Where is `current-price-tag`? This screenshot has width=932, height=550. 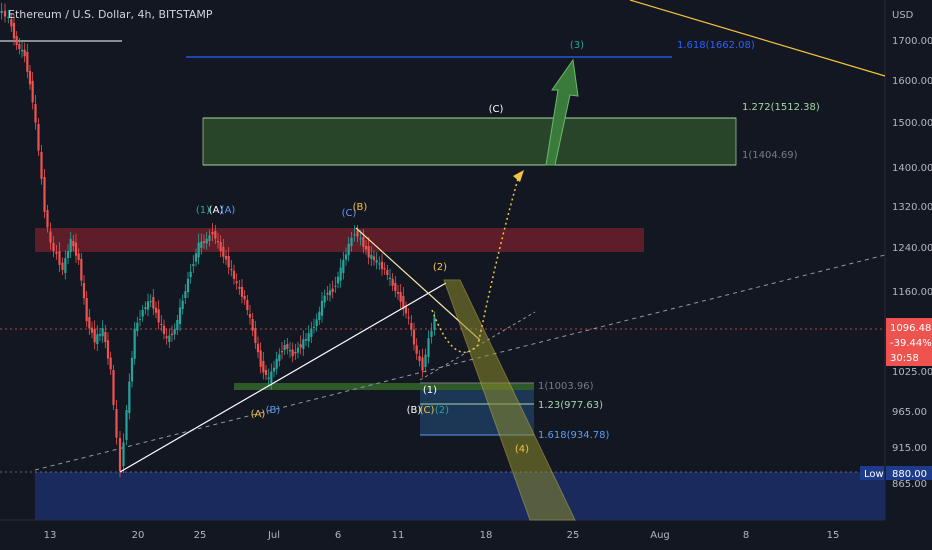
current-price-tag is located at coordinates (909, 342).